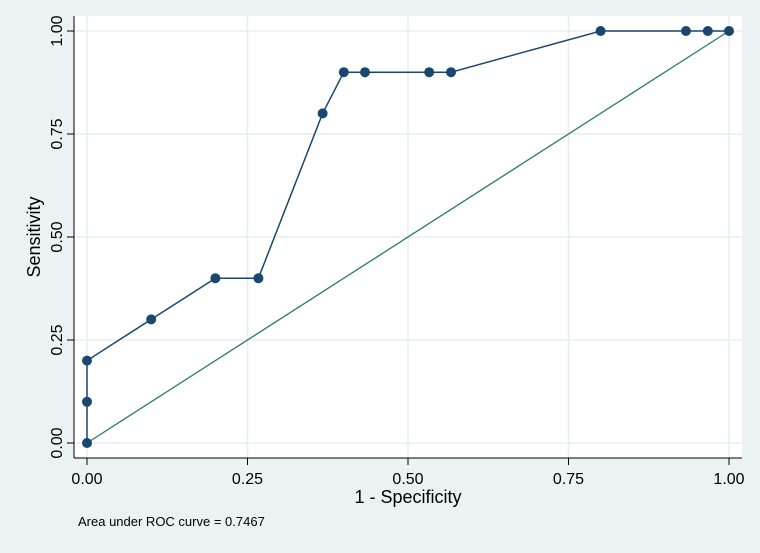 The width and height of the screenshot is (760, 553). Describe the element at coordinates (57, 133) in the screenshot. I see `y-tick-label: 0.75` at that location.